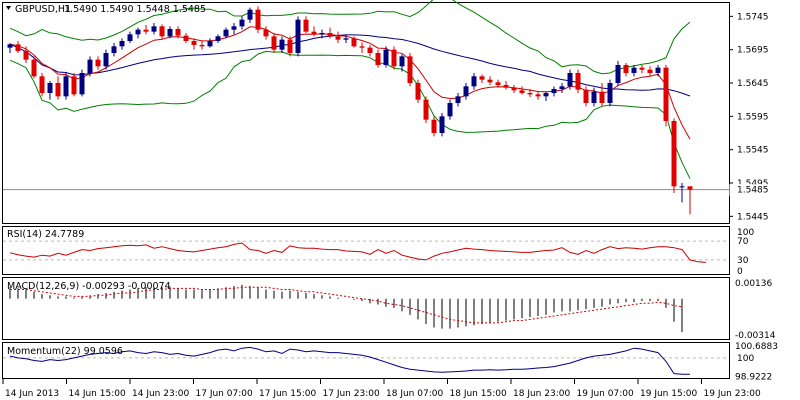 The width and height of the screenshot is (800, 400). Describe the element at coordinates (753, 378) in the screenshot. I see `momentum-tick-label: 98.9222` at that location.